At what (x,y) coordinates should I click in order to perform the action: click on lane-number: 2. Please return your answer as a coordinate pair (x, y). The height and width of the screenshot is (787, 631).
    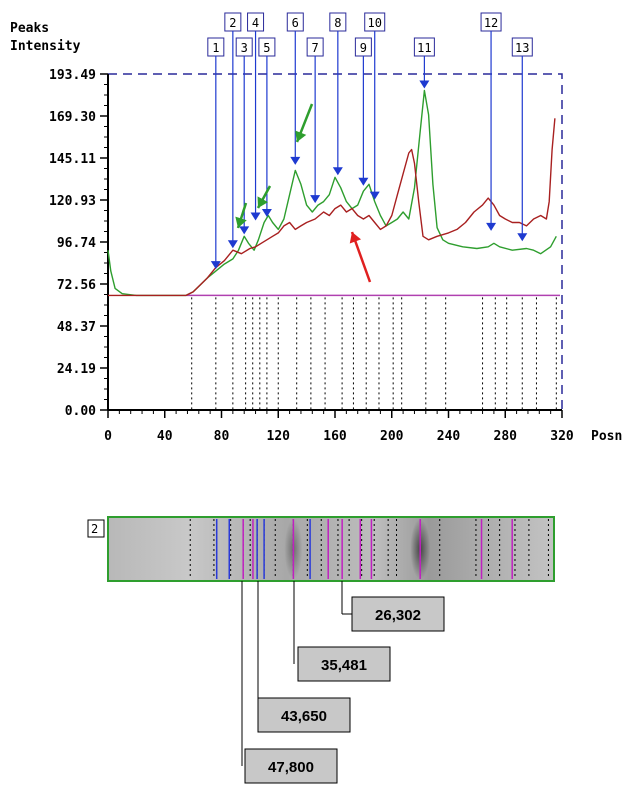
    Looking at the image, I should click on (94, 529).